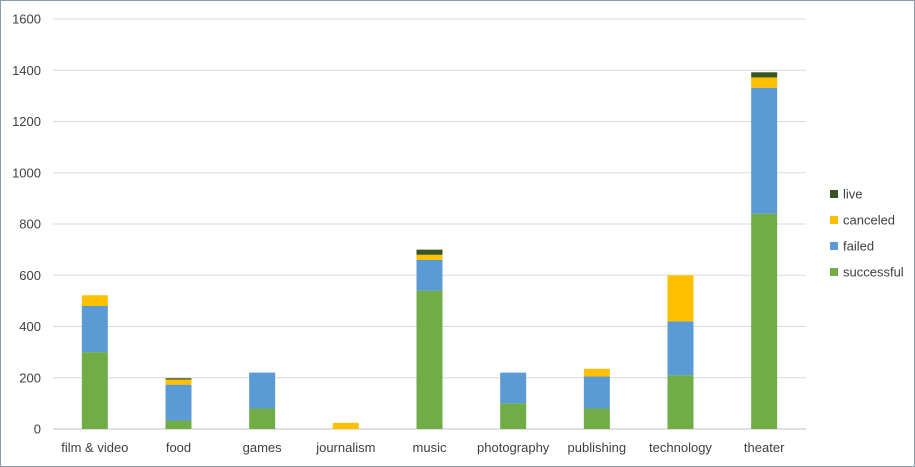  Describe the element at coordinates (873, 272) in the screenshot. I see `legend-label-successful: successful` at that location.